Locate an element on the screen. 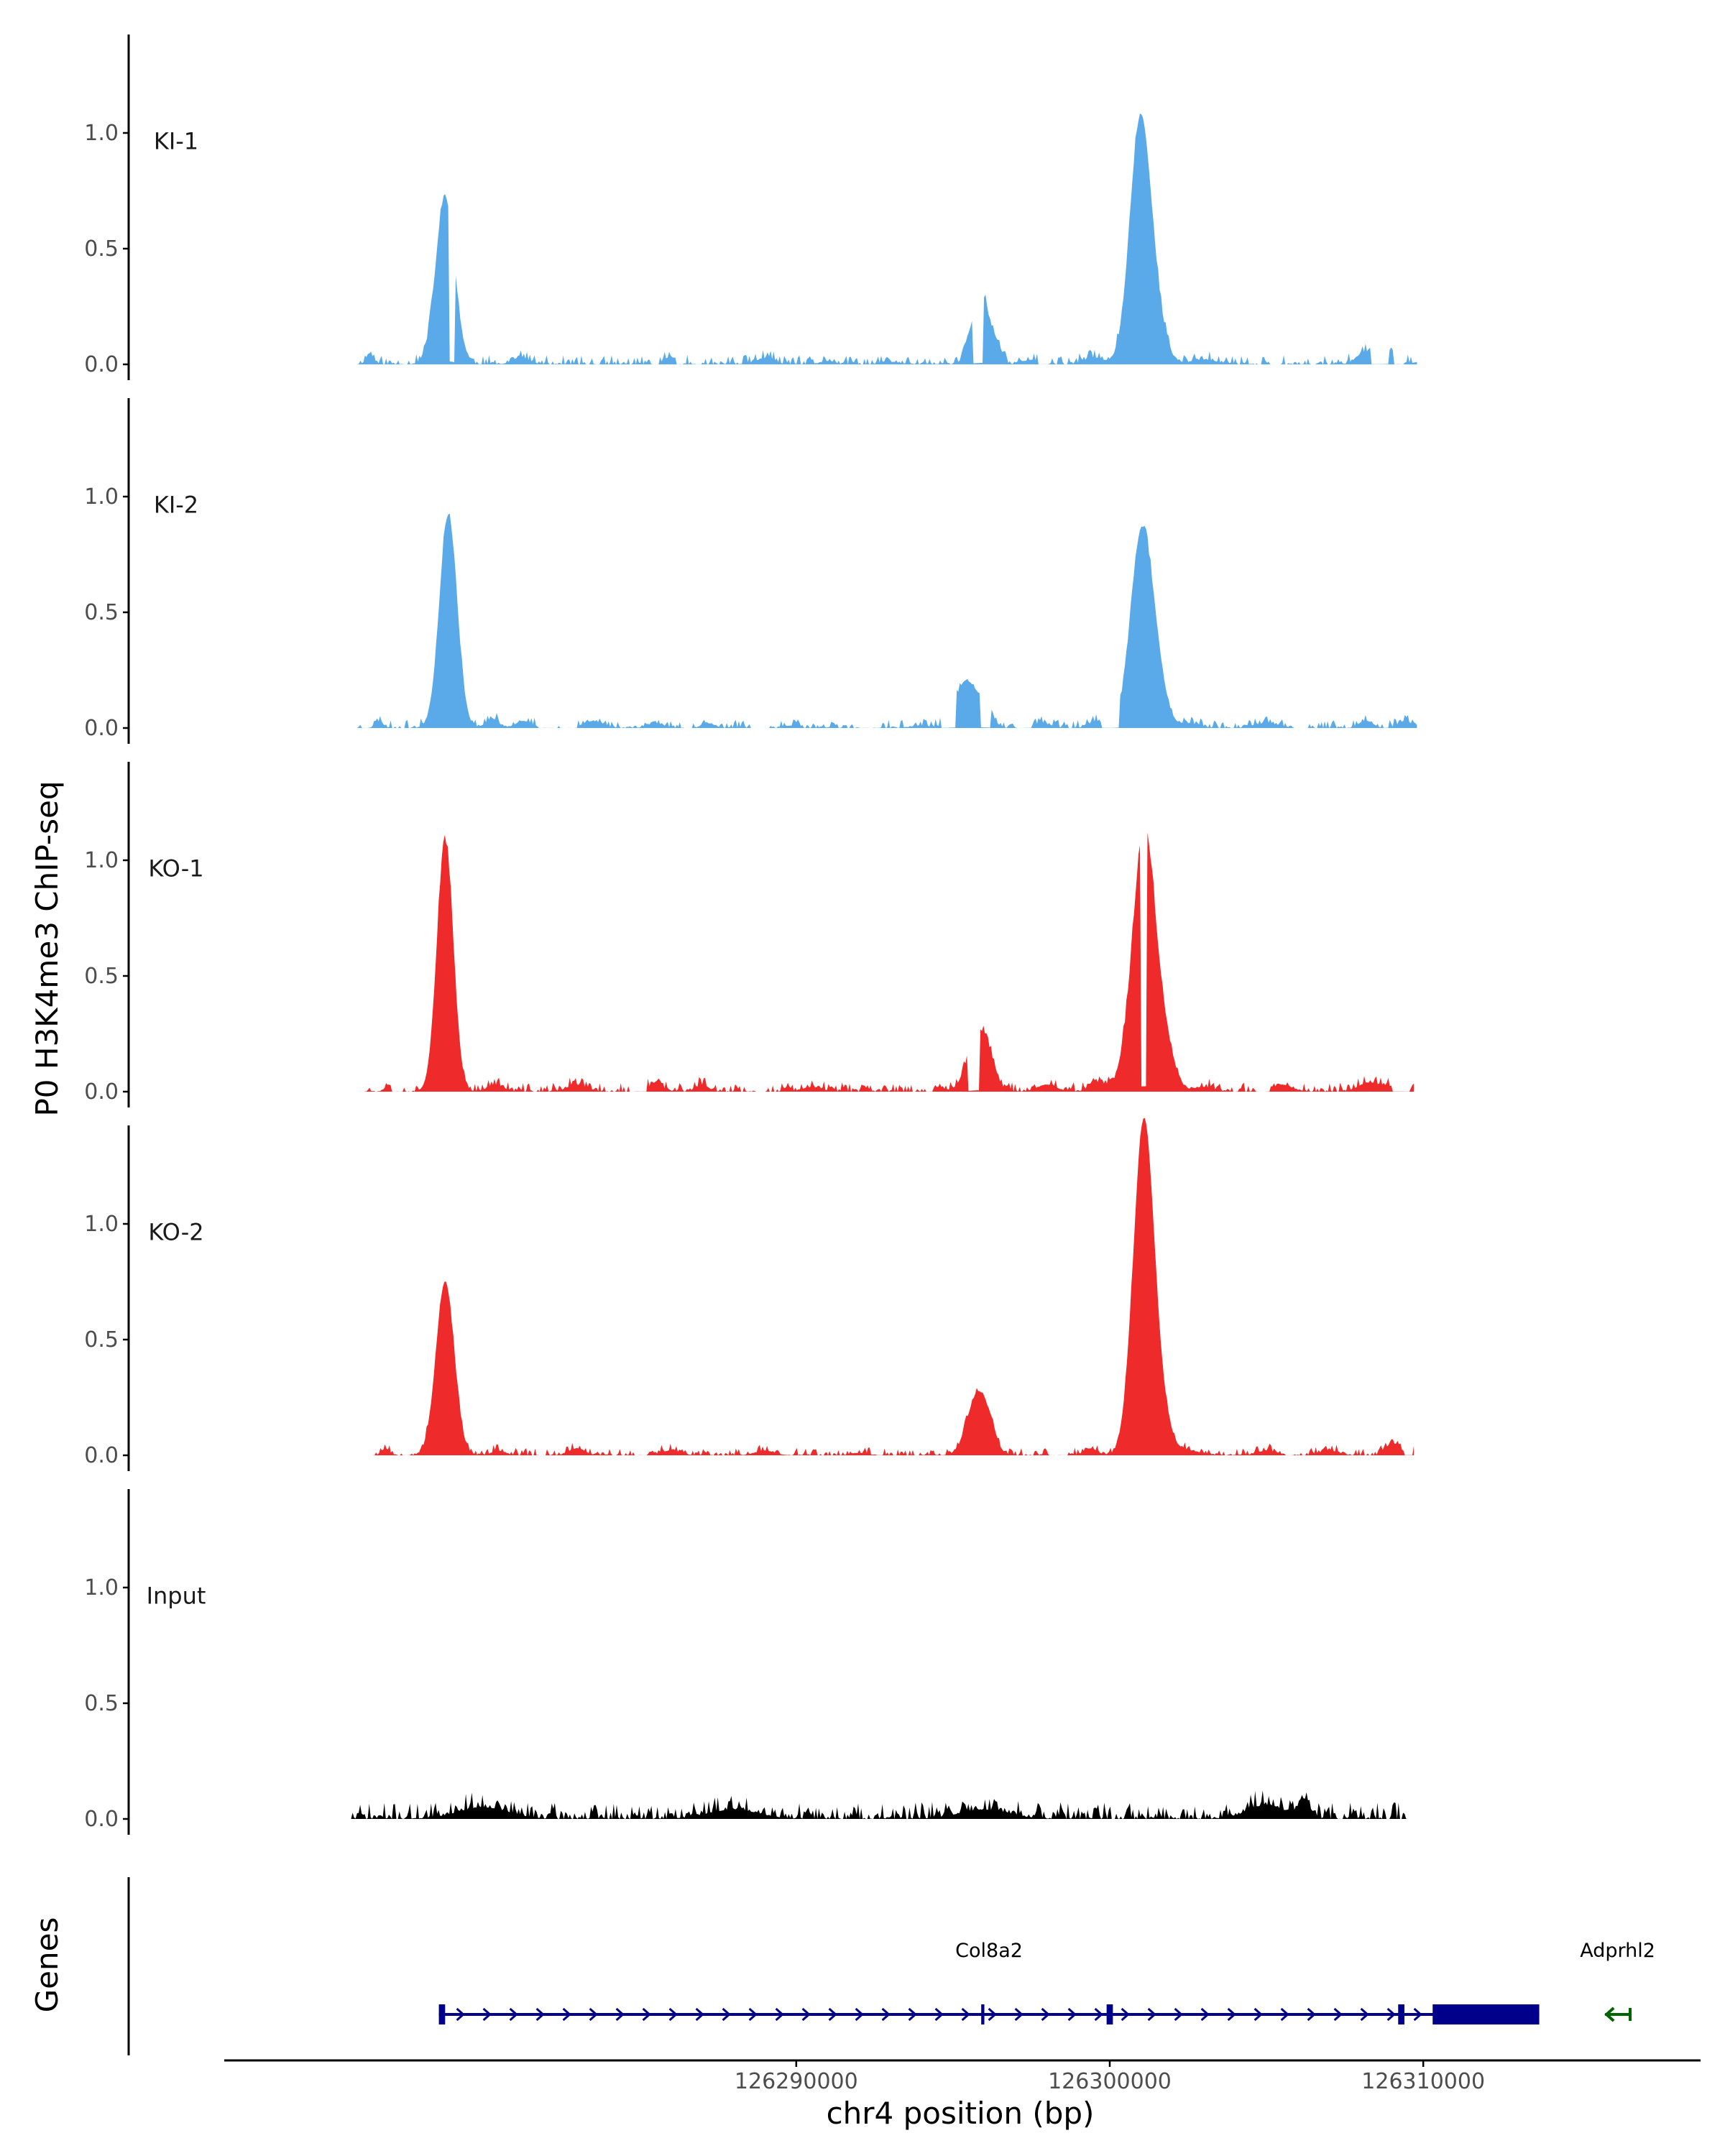  gene-adprhl2: Adprhl2 is located at coordinates (1617, 1981).